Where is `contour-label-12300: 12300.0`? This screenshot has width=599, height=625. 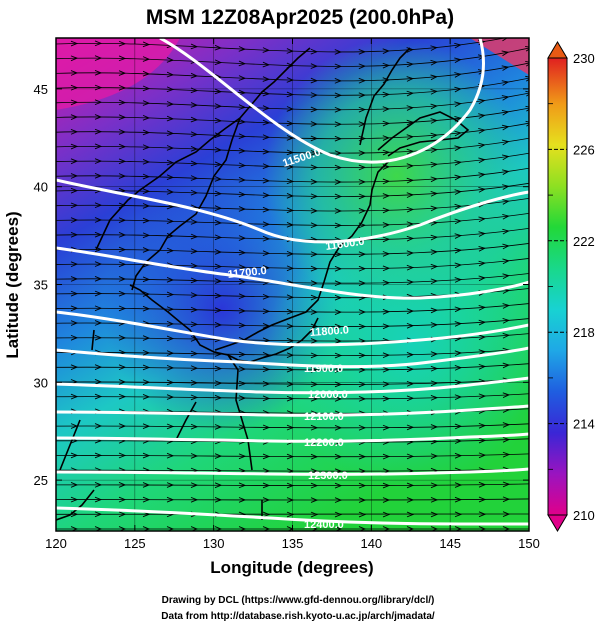 contour-label-12300: 12300.0 is located at coordinates (328, 476).